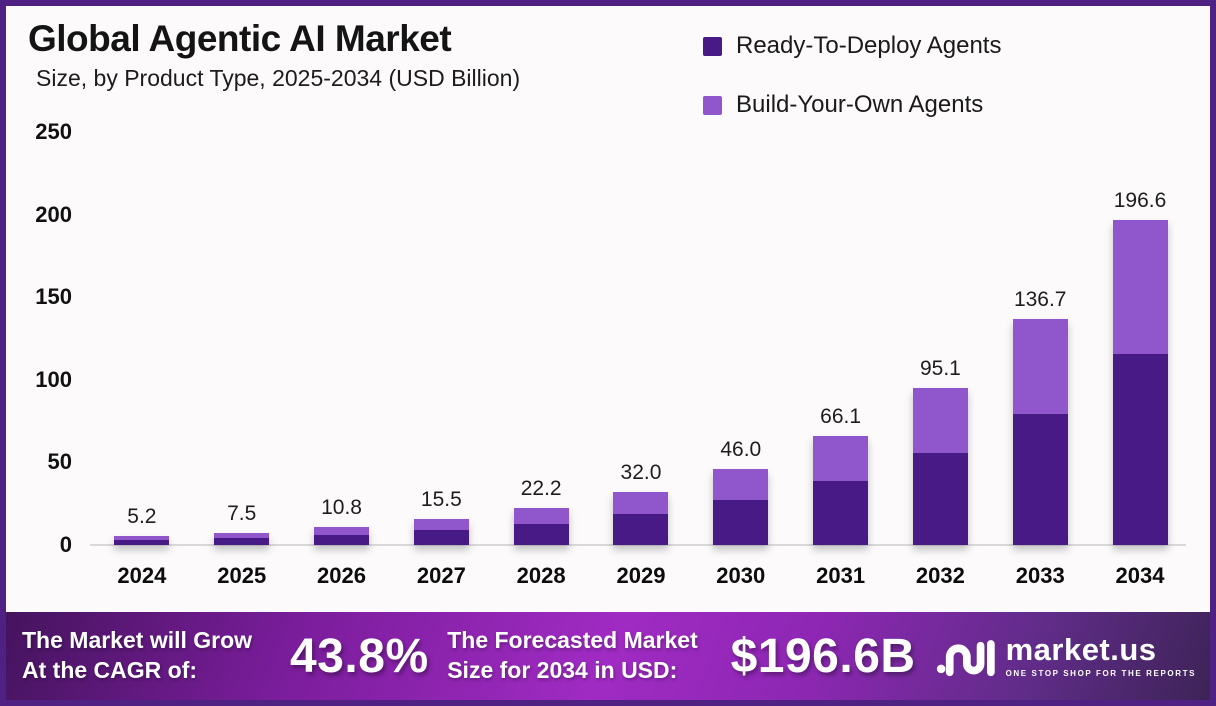  Describe the element at coordinates (1081, 649) in the screenshot. I see `brand-name: market.us` at that location.